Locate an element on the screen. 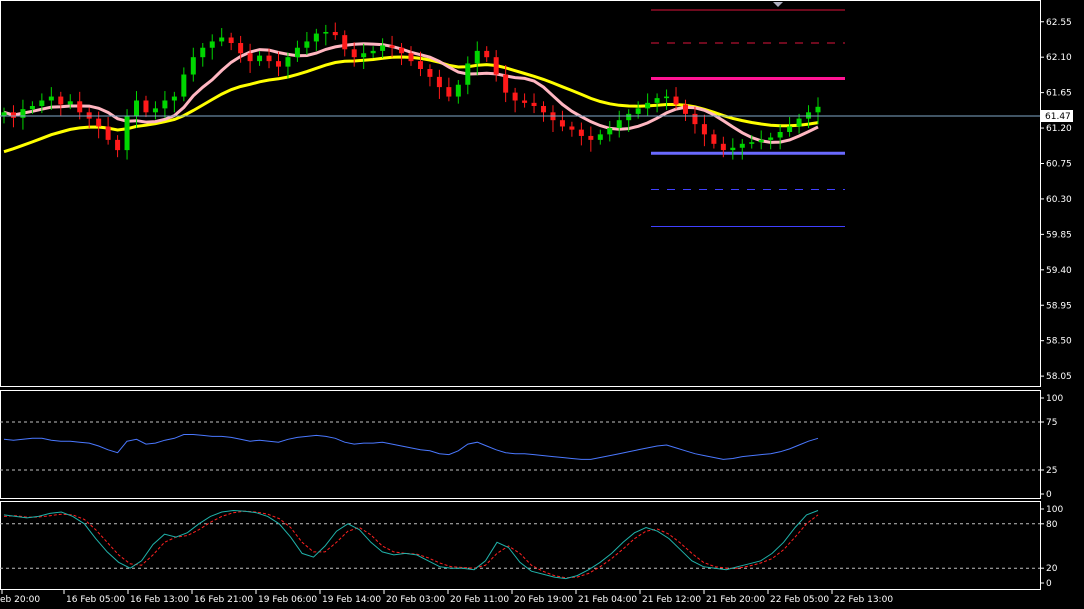 This screenshot has width=1084, height=609. price-tick-label: 59.40 is located at coordinates (1059, 271).